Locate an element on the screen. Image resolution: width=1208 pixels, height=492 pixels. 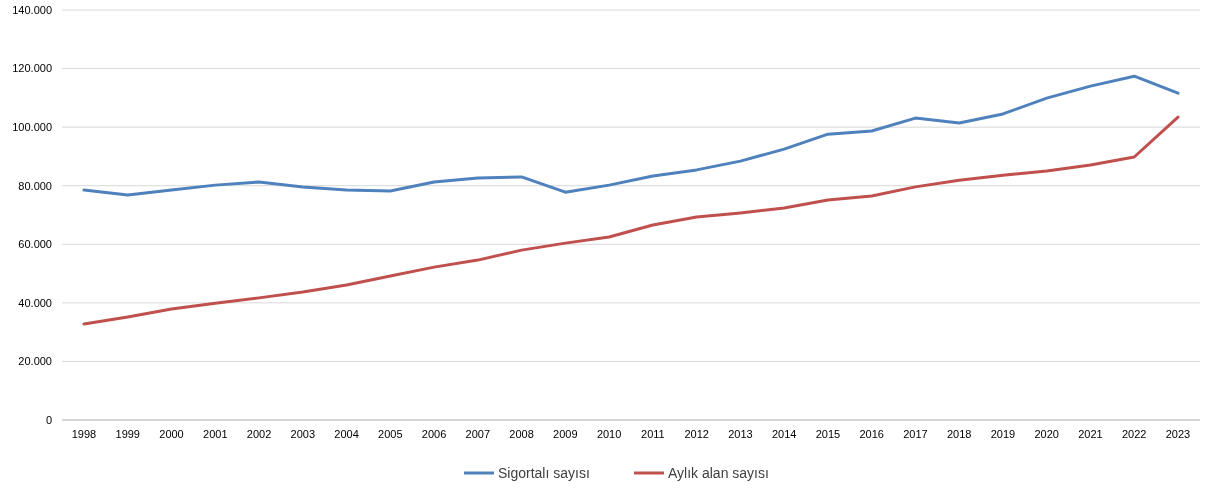
x-tick-label: 2018 is located at coordinates (959, 434).